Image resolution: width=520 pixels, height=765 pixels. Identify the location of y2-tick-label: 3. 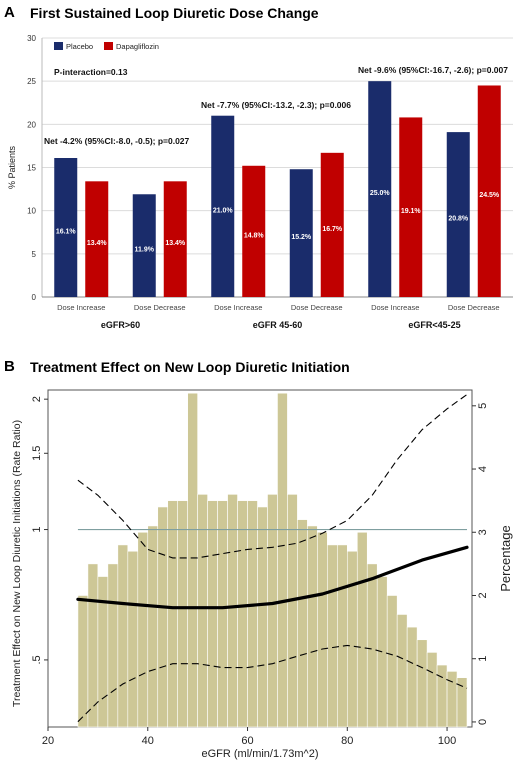
(483, 532).